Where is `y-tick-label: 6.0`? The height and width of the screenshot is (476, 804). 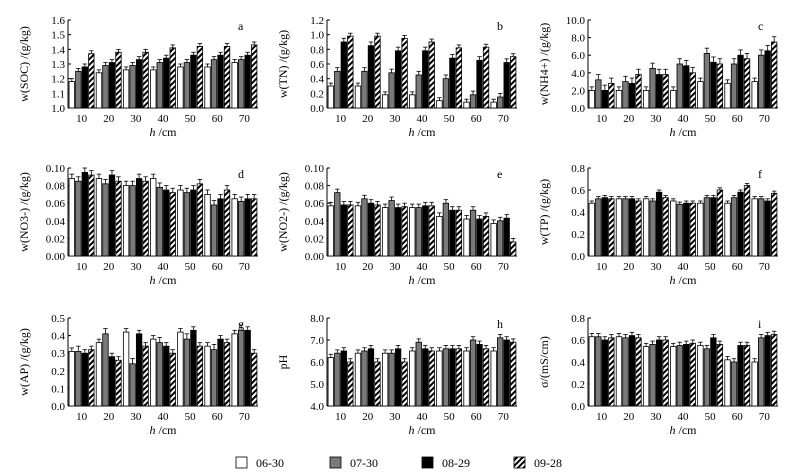
y-tick-label: 6.0 is located at coordinates (317, 363).